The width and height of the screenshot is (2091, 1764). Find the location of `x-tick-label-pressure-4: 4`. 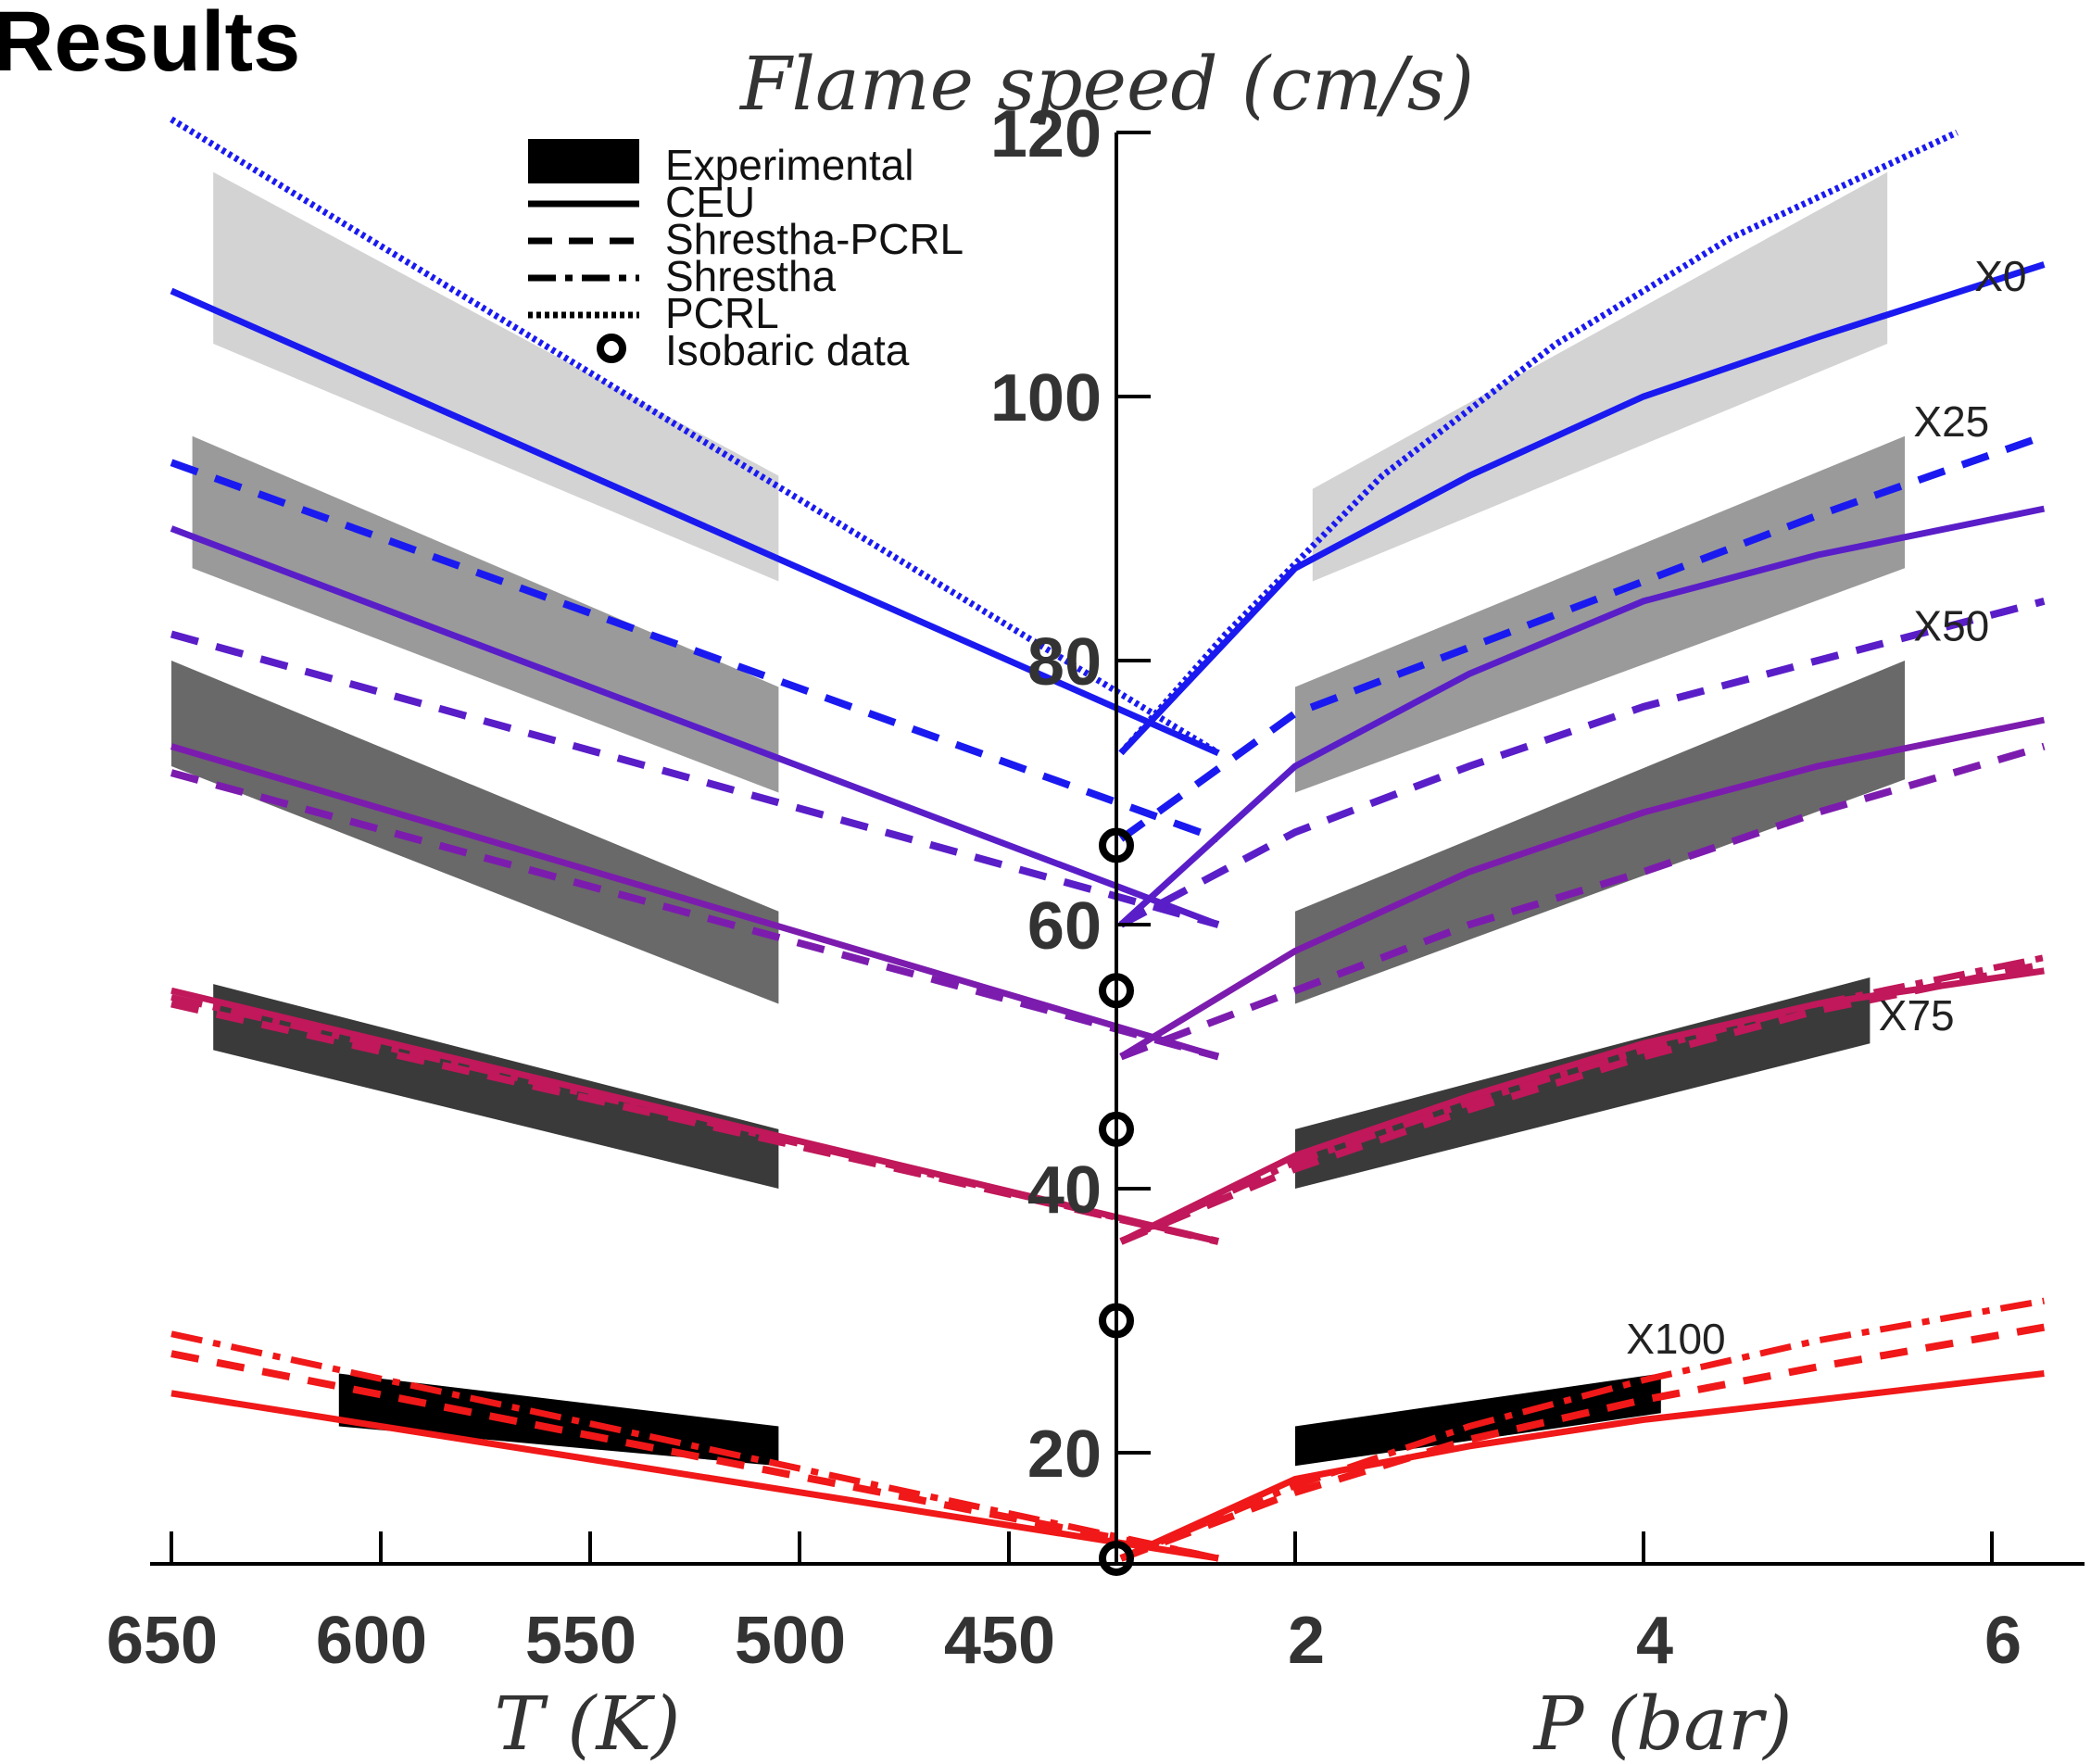

x-tick-label-pressure-4: 4 is located at coordinates (1654, 1641).